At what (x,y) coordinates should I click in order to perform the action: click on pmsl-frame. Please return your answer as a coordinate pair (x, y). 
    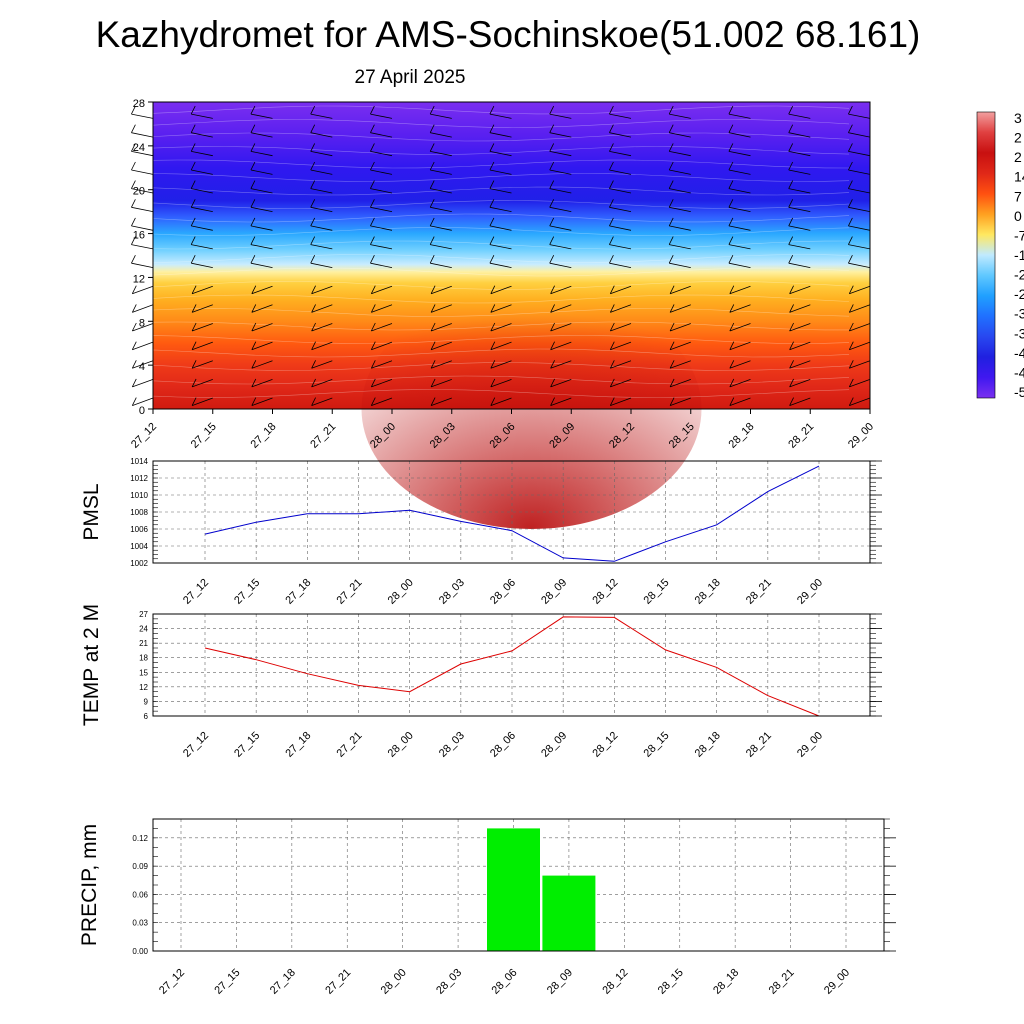
    Looking at the image, I should click on (511, 512).